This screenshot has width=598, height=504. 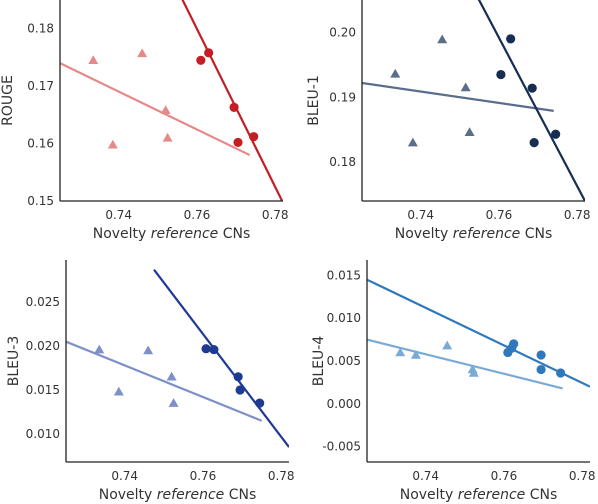 I want to click on y-tick-label: 0.19, so click(x=342, y=97).